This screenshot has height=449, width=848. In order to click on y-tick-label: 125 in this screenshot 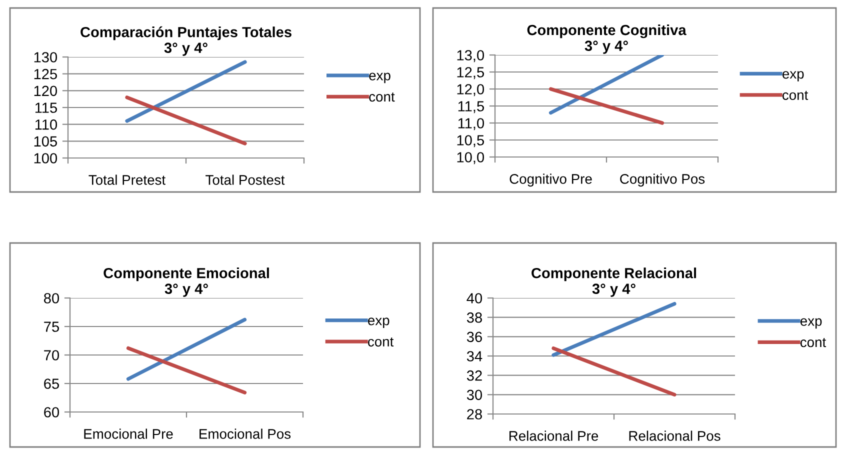, I will do `click(45, 74)`.